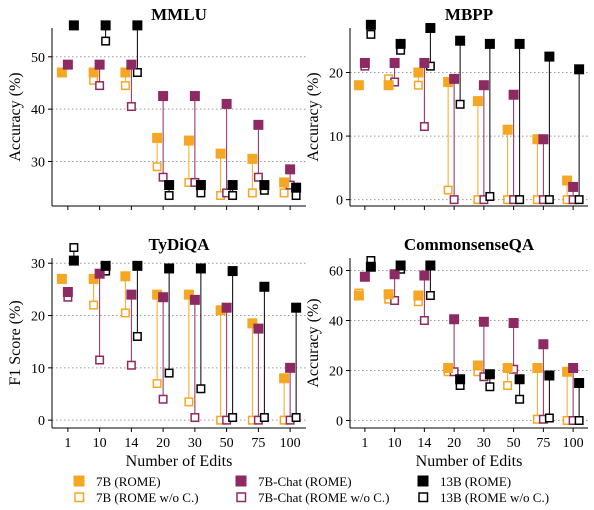 Image resolution: width=594 pixels, height=510 pixels. What do you see at coordinates (475, 481) in the screenshot?
I see `legend-label-13b: 13B (ROME)` at bounding box center [475, 481].